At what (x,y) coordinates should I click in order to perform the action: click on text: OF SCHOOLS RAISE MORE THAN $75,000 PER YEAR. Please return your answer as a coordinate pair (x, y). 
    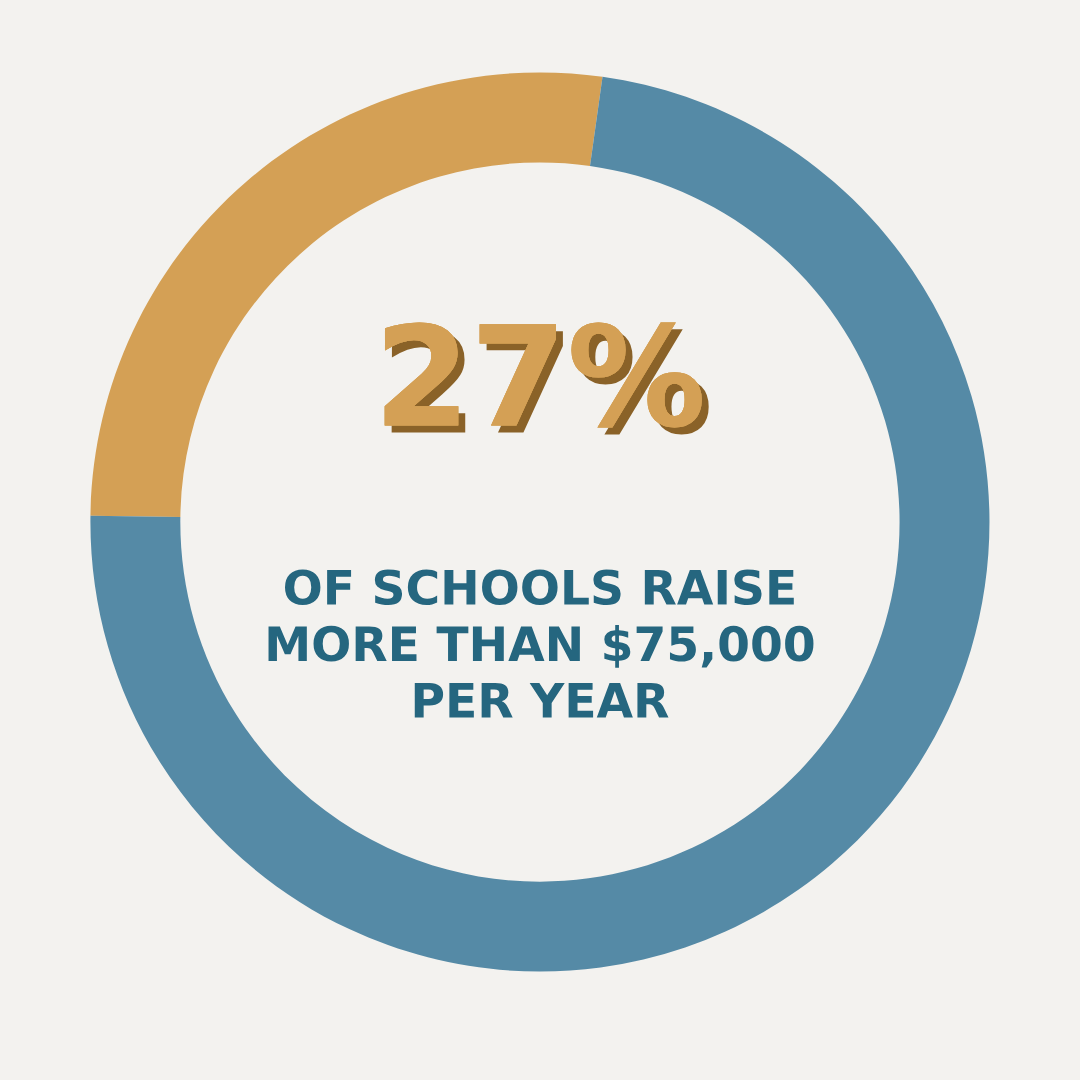
    Looking at the image, I should click on (541, 643).